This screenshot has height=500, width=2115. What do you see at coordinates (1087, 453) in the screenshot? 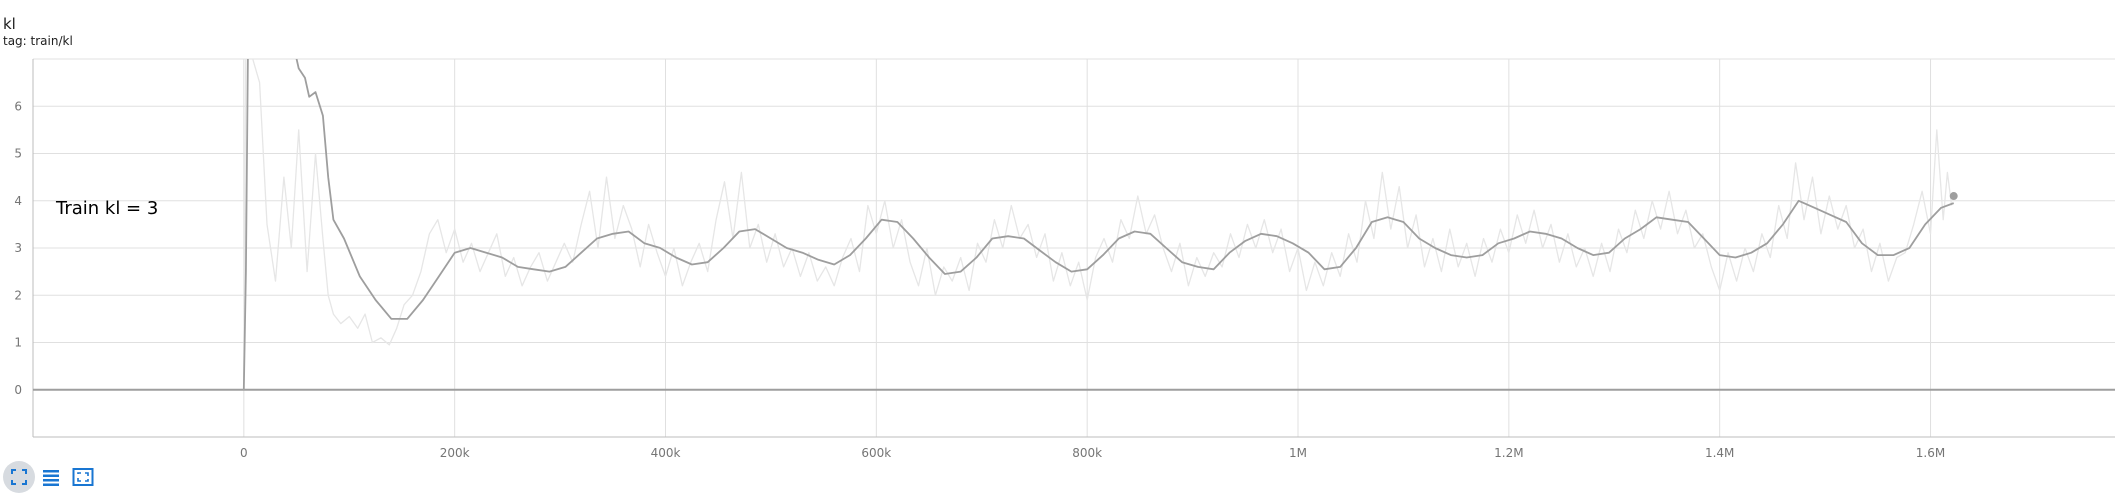
I see `x-tick-label: 800k` at bounding box center [1087, 453].